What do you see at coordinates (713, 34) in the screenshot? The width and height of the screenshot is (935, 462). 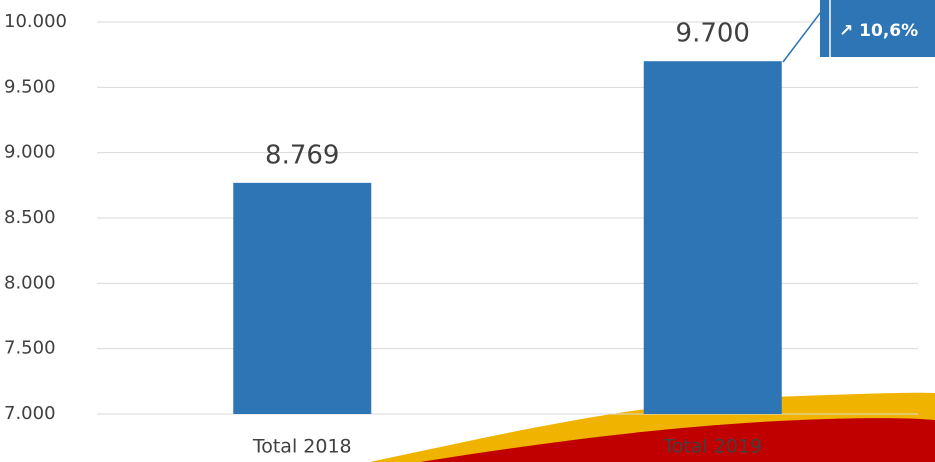 I see `value-label: 9.700` at bounding box center [713, 34].